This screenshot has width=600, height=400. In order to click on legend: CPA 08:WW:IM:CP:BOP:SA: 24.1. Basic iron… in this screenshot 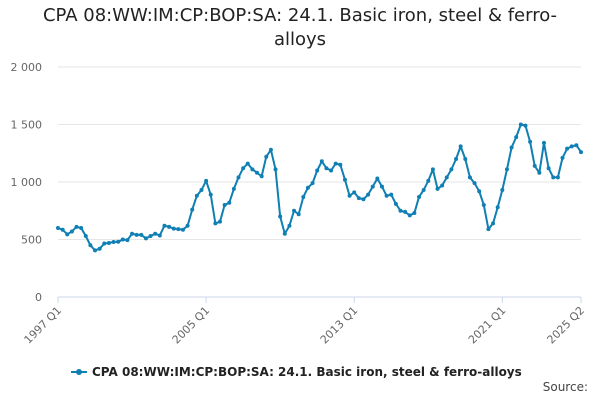, I will do `click(296, 372)`.